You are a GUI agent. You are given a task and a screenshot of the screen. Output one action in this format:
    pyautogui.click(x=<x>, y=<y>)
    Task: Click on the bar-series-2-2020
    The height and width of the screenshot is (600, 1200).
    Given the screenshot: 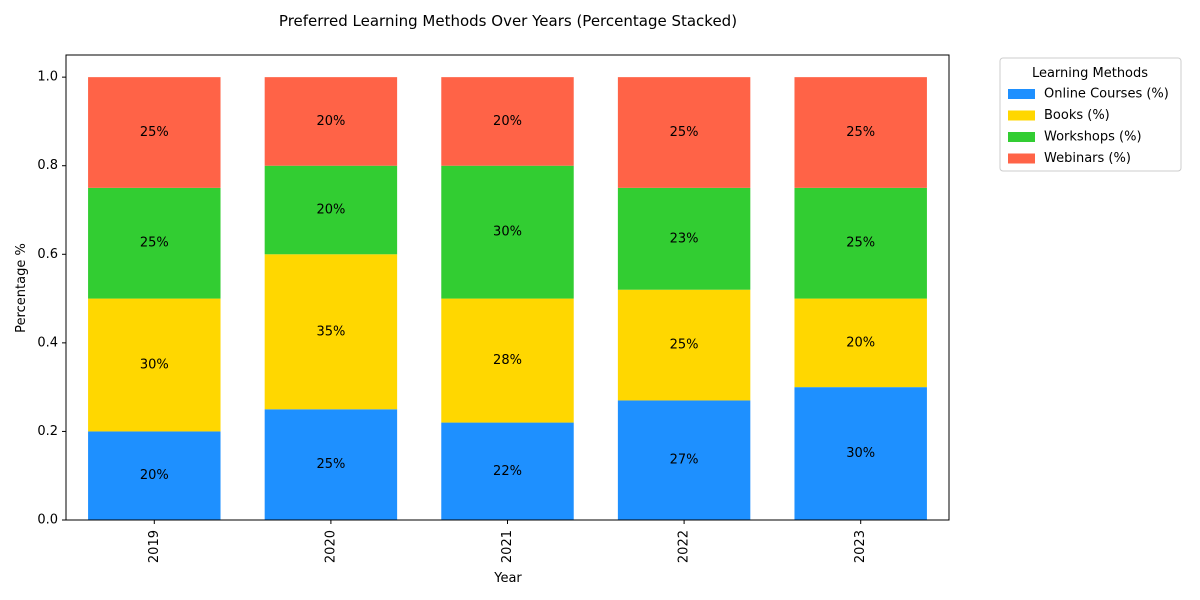 What is the action you would take?
    pyautogui.click(x=331, y=210)
    